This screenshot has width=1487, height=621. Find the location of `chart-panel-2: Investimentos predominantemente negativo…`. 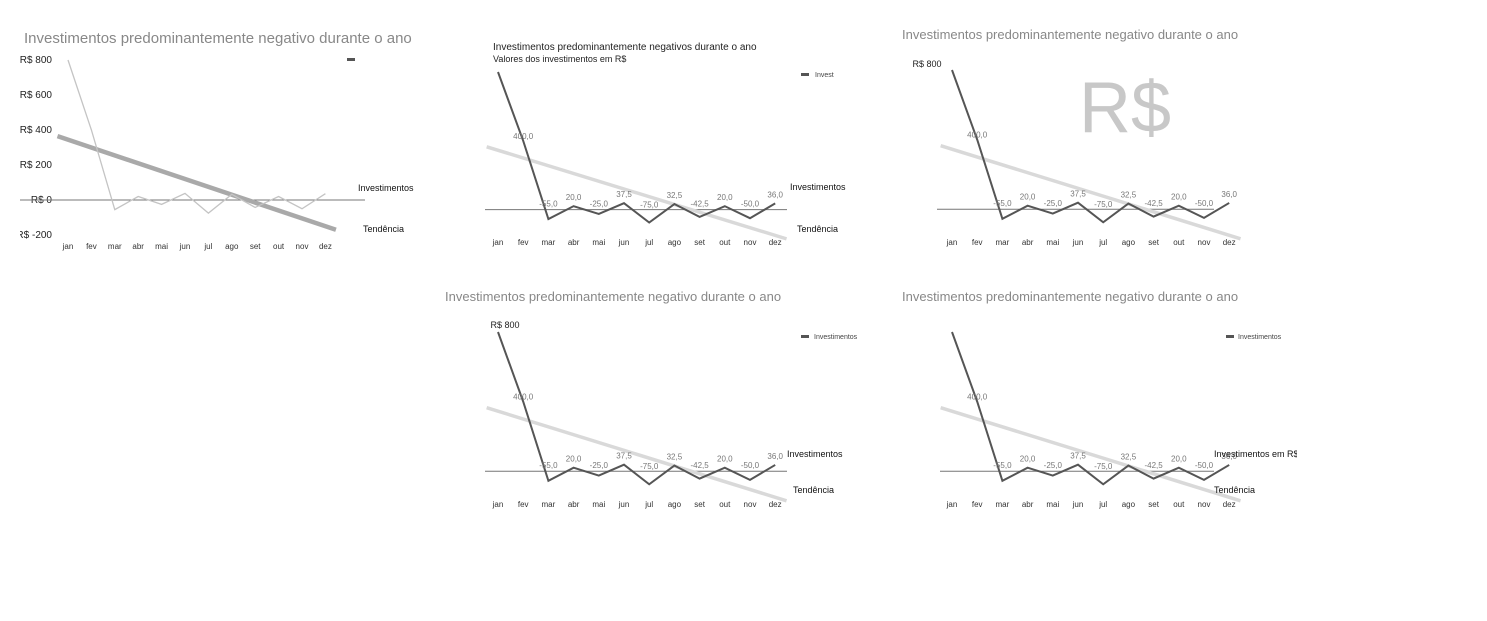

chart-panel-2: Investimentos predominantemente negativo… is located at coordinates (680, 148).